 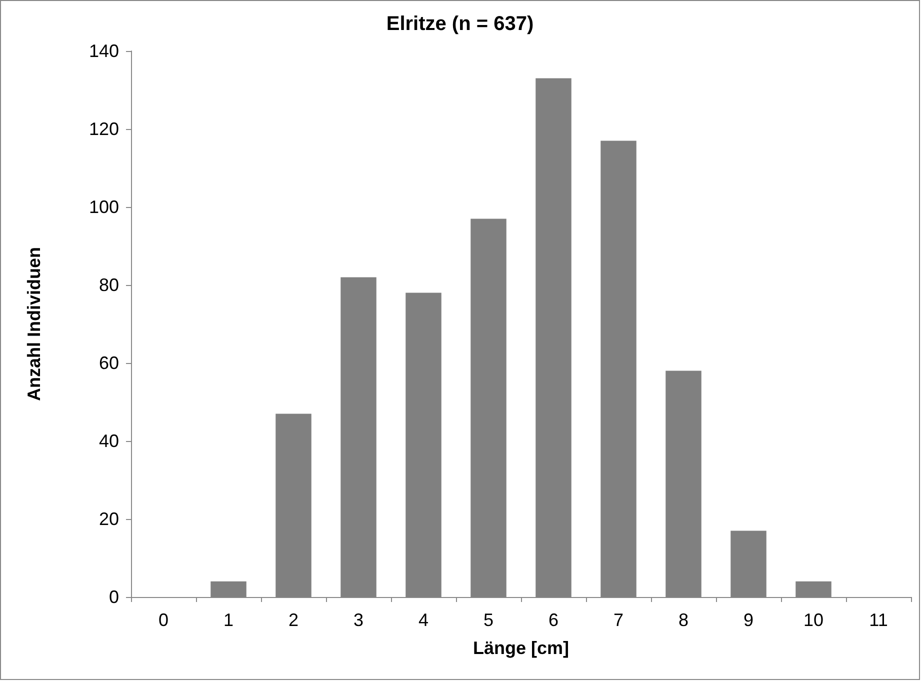 What do you see at coordinates (108, 441) in the screenshot?
I see `y-tick-label: 40` at bounding box center [108, 441].